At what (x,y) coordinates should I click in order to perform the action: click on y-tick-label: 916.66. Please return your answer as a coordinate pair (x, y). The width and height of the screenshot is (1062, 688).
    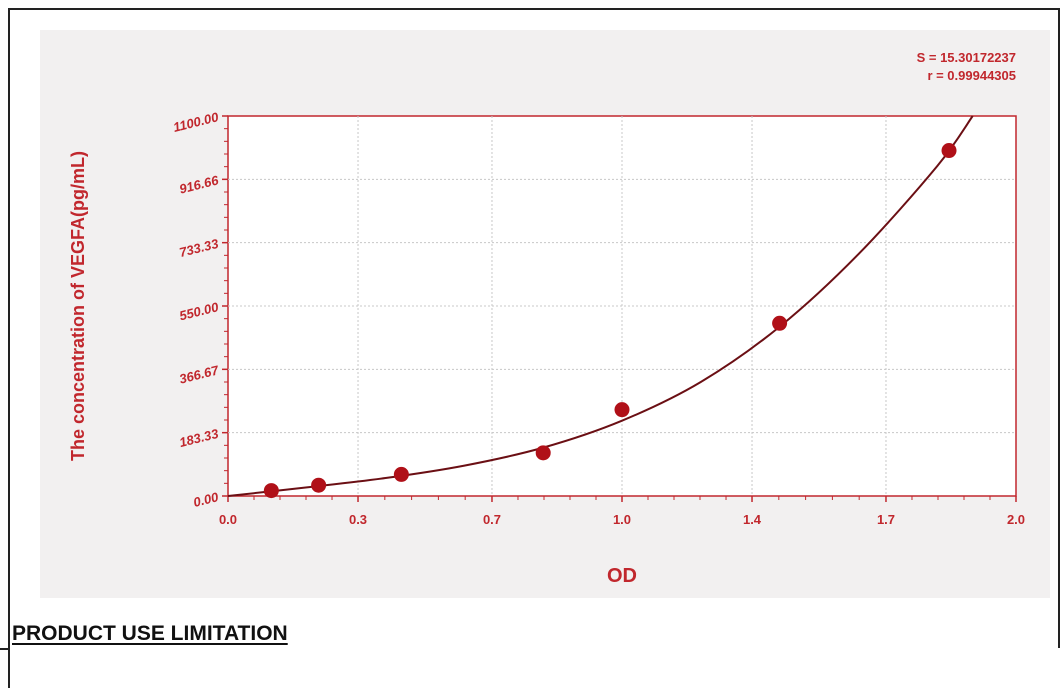
    Looking at the image, I should click on (199, 184).